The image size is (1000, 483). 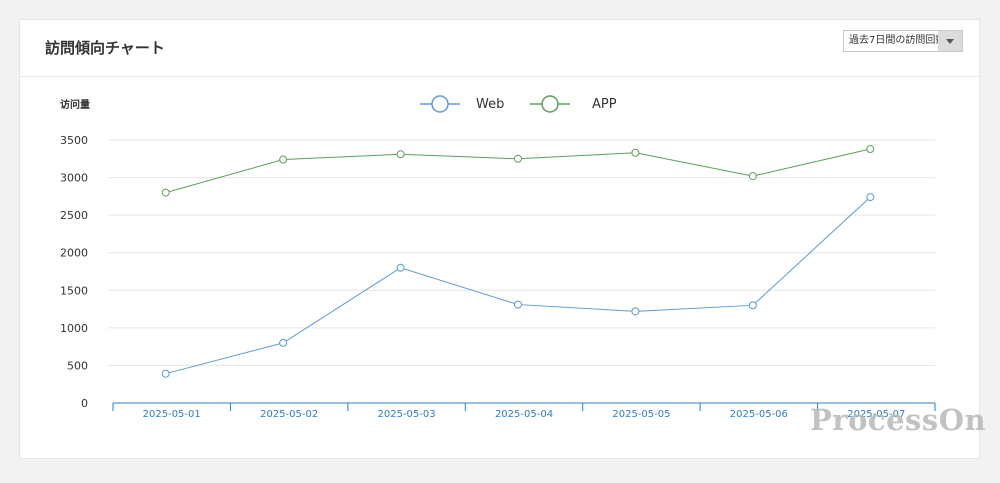 What do you see at coordinates (550, 104) in the screenshot?
I see `legend-marker-app` at bounding box center [550, 104].